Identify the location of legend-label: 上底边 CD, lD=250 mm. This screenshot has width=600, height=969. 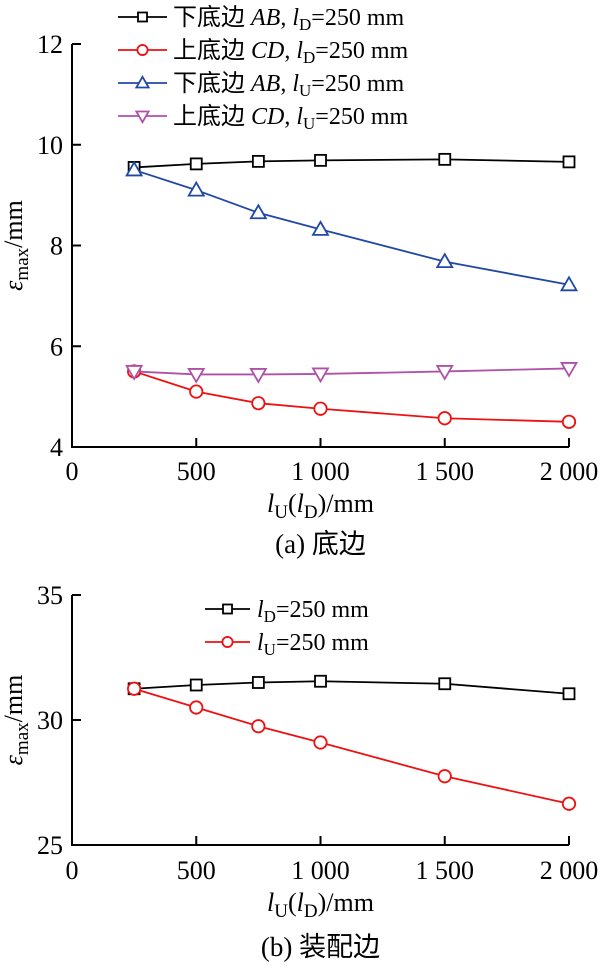
(291, 52).